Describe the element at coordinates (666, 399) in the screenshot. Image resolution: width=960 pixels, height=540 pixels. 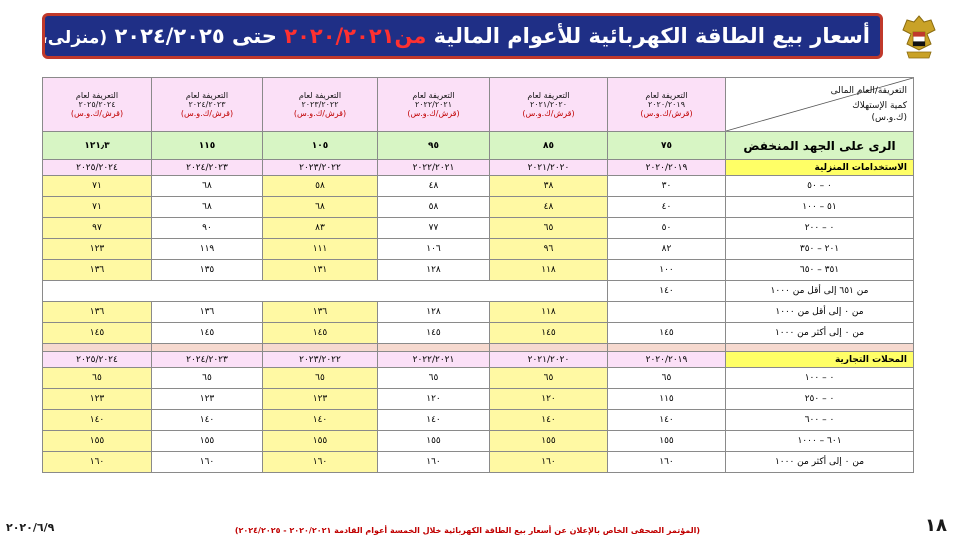
I see `table-cell: ١١٥` at that location.